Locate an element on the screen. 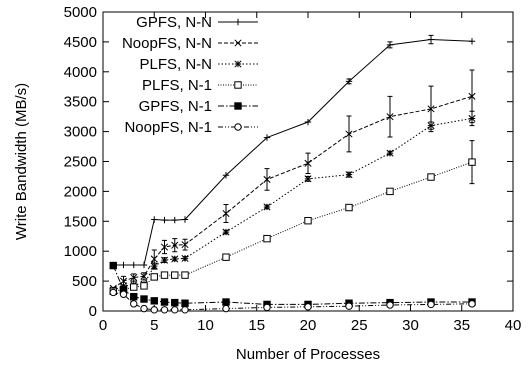  x-tick-label: 20 is located at coordinates (308, 325).